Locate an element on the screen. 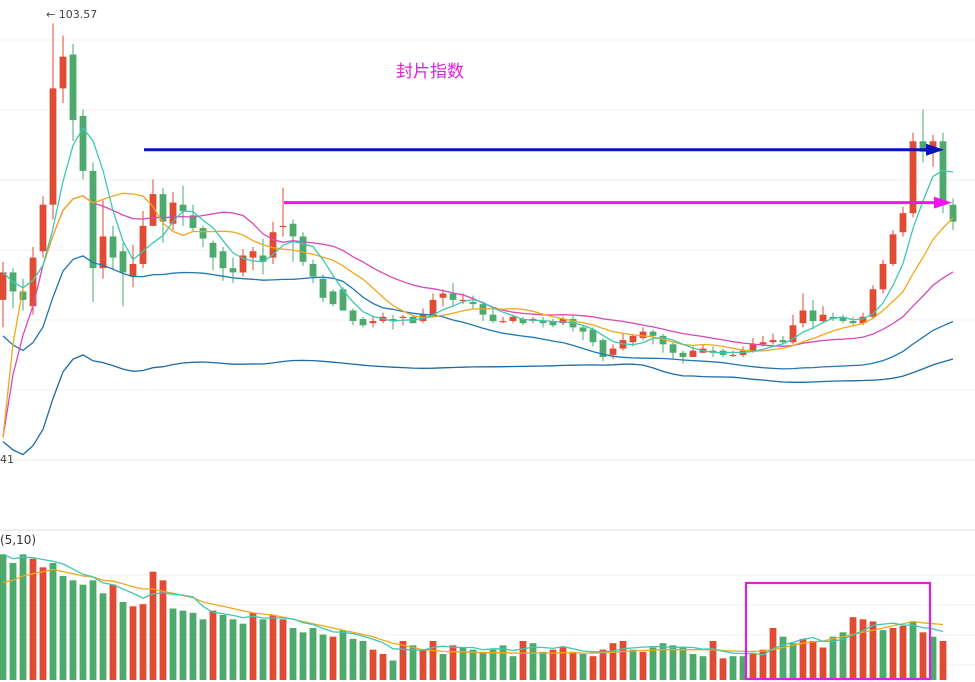 Image resolution: width=975 pixels, height=682 pixels. chart-annotation-title: 封片指数 is located at coordinates (430, 72).